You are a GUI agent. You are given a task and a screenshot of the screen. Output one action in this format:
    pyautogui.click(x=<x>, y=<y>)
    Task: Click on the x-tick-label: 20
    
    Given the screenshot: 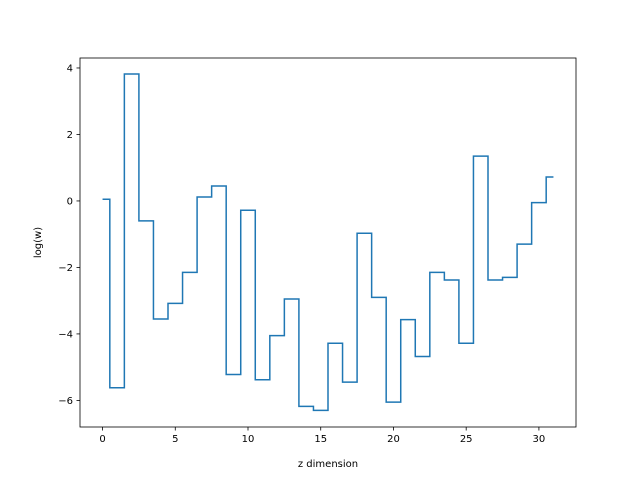 What is the action you would take?
    pyautogui.click(x=393, y=439)
    